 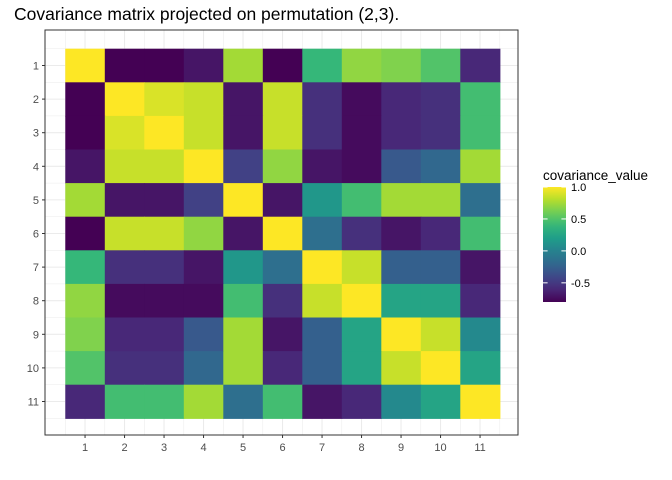 What do you see at coordinates (36, 100) in the screenshot?
I see `y-tick-label: 2` at bounding box center [36, 100].